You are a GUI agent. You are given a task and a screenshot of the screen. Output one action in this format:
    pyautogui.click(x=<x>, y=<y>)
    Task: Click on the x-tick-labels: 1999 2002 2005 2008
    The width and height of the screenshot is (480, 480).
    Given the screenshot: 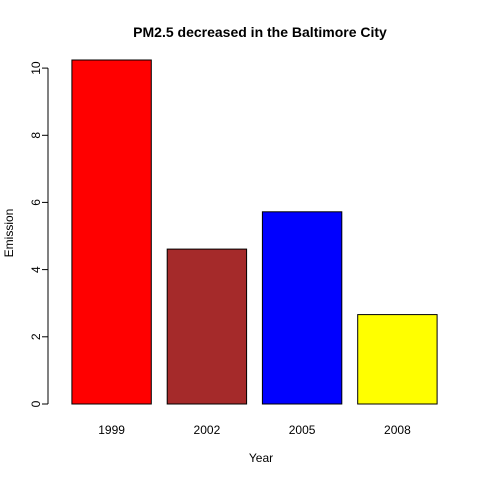 What is the action you would take?
    pyautogui.click(x=254, y=430)
    